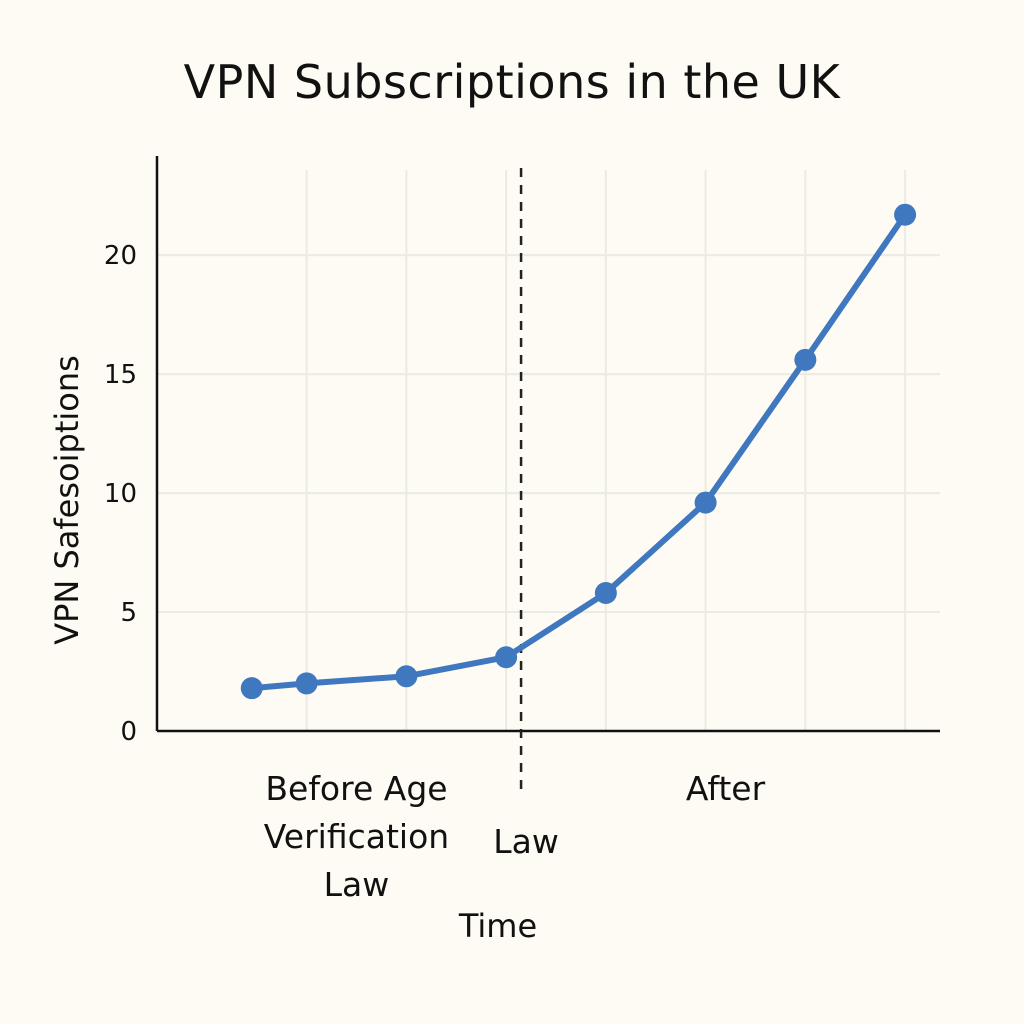 This screenshot has height=1024, width=1024. I want to click on region-label: Before Age, so click(356, 788).